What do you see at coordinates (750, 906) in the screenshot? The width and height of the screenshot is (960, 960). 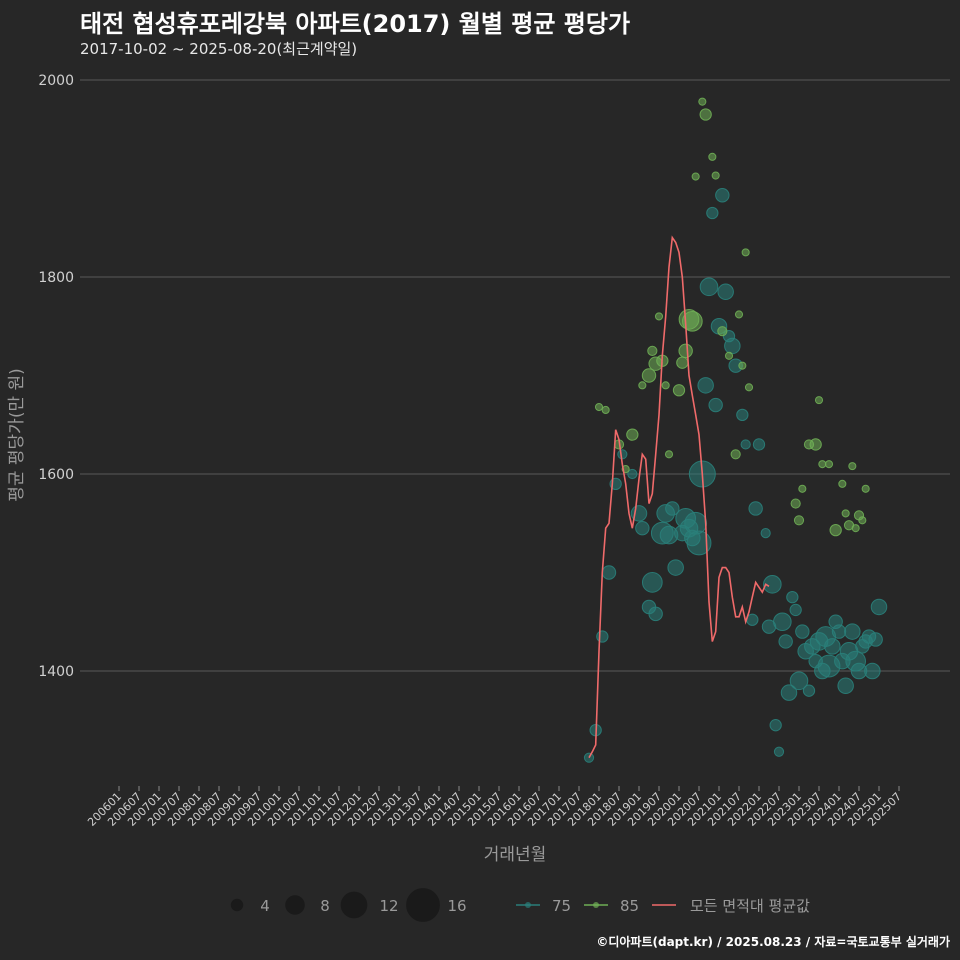 I see `legend-series-label: 모든 면적대 평균값` at bounding box center [750, 906].